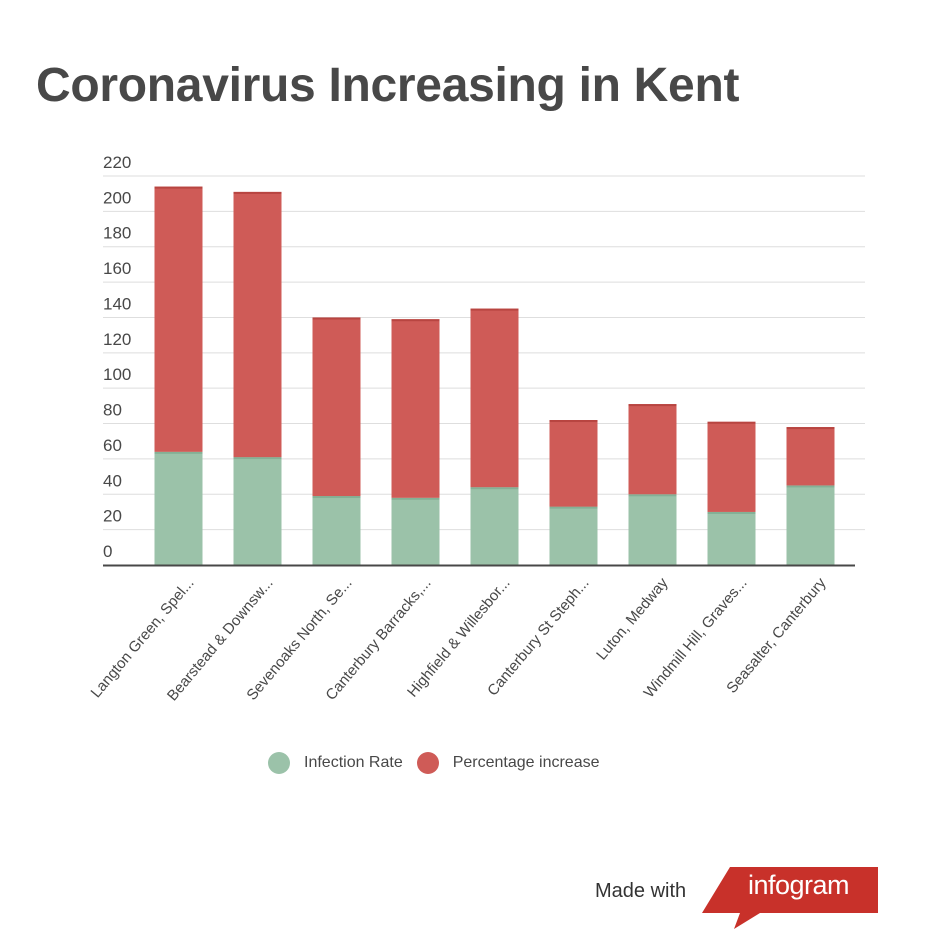 Image resolution: width=927 pixels, height=940 pixels. I want to click on legend-label: Infection Rate, so click(353, 762).